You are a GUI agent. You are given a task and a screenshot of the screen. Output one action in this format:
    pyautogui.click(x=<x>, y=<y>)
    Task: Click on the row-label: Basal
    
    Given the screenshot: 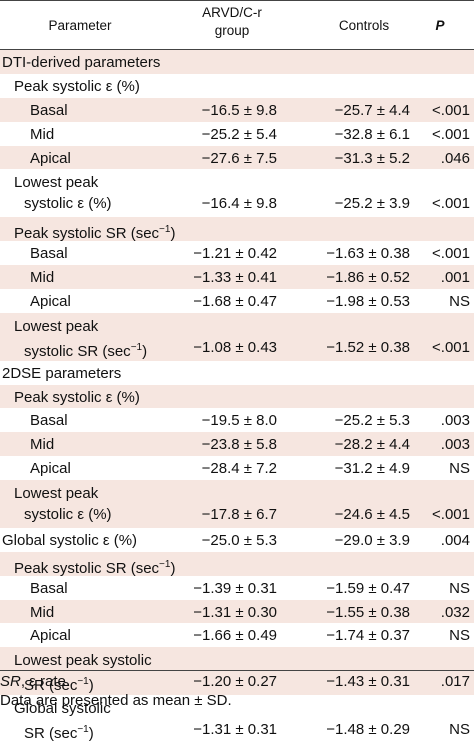 What is the action you would take?
    pyautogui.click(x=49, y=421)
    